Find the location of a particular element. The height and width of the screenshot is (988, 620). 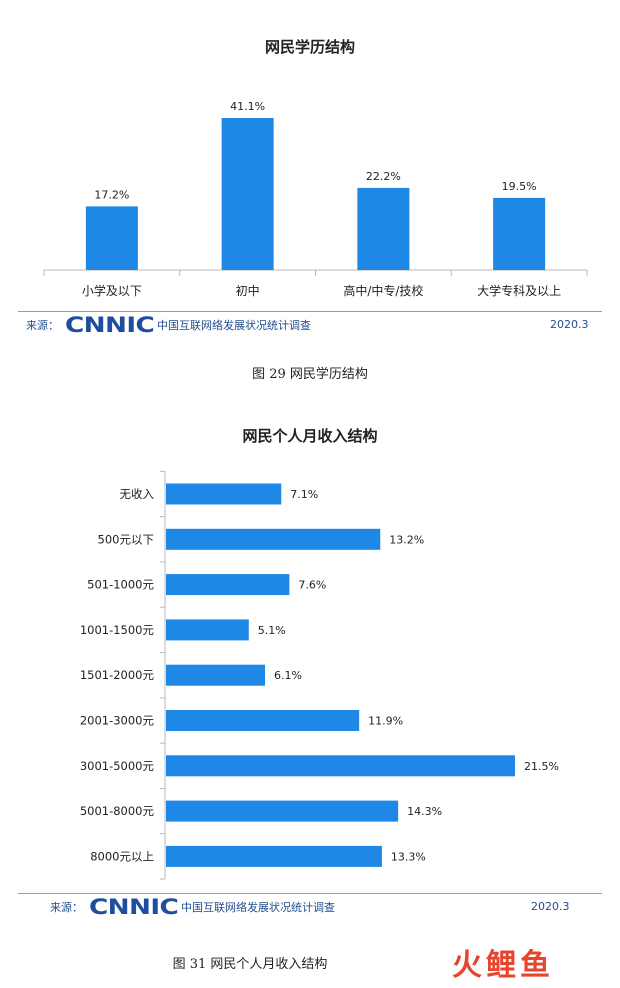

x-tick-label: 大学专科及以上 is located at coordinates (519, 290).